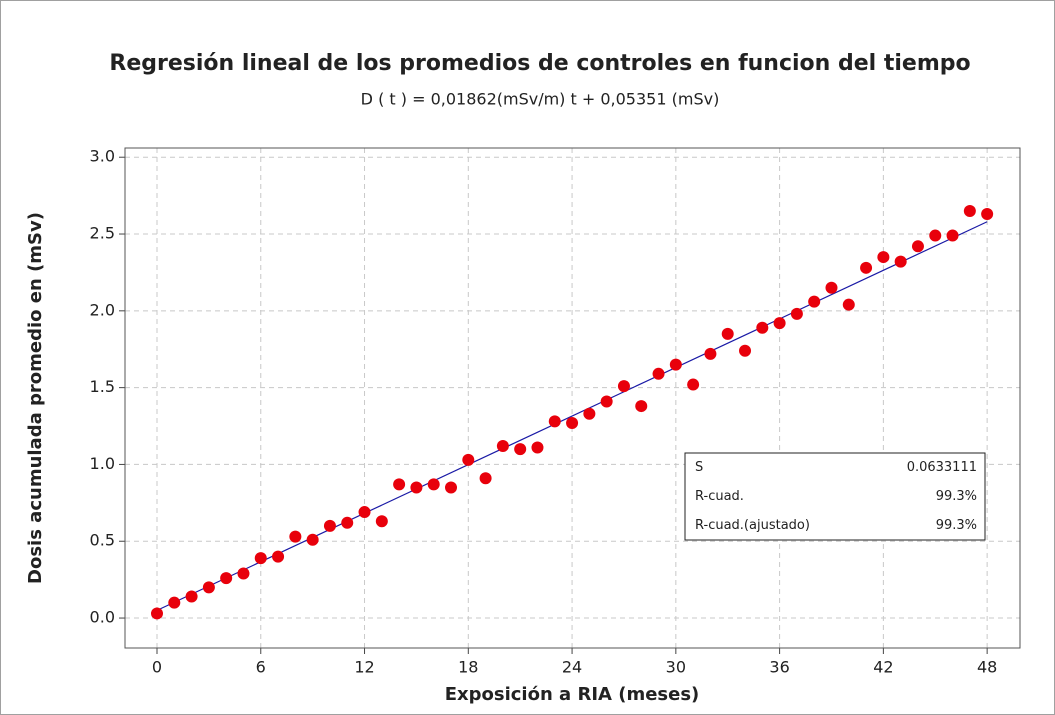 The width and height of the screenshot is (1055, 715). What do you see at coordinates (779, 667) in the screenshot?
I see `x-tick-label: 36` at bounding box center [779, 667].